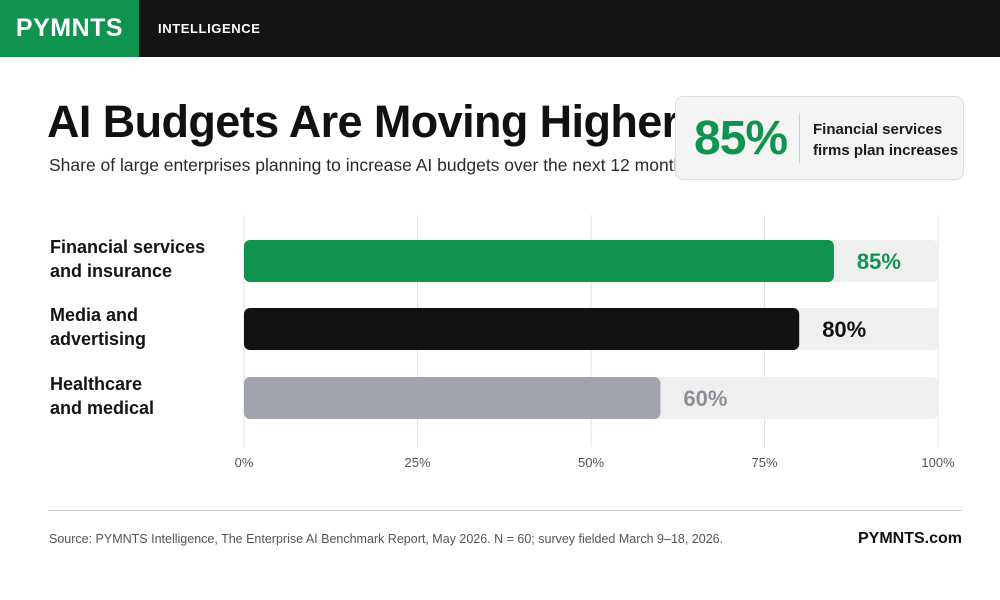  Describe the element at coordinates (244, 462) in the screenshot. I see `x-tick-label: 0%` at that location.